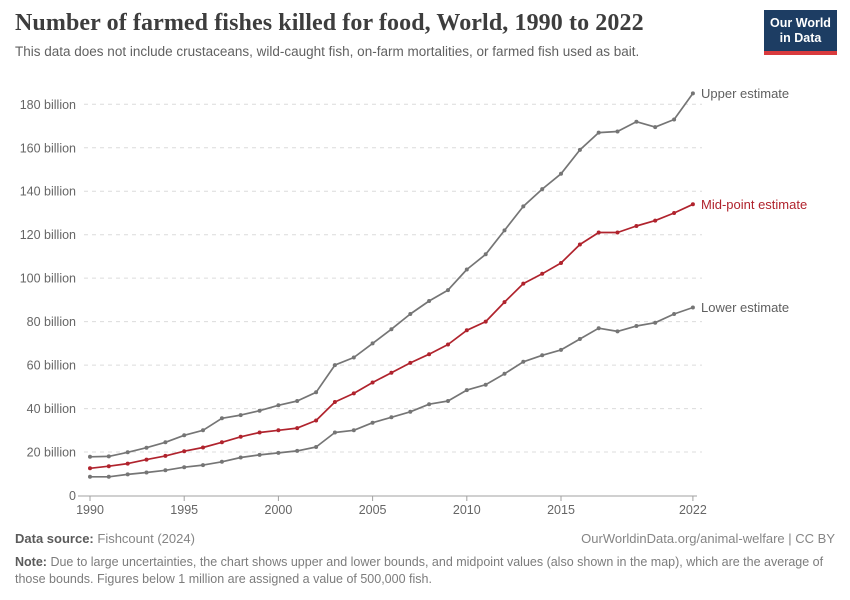 The width and height of the screenshot is (850, 600). I want to click on x-axis-label: 1995, so click(184, 510).